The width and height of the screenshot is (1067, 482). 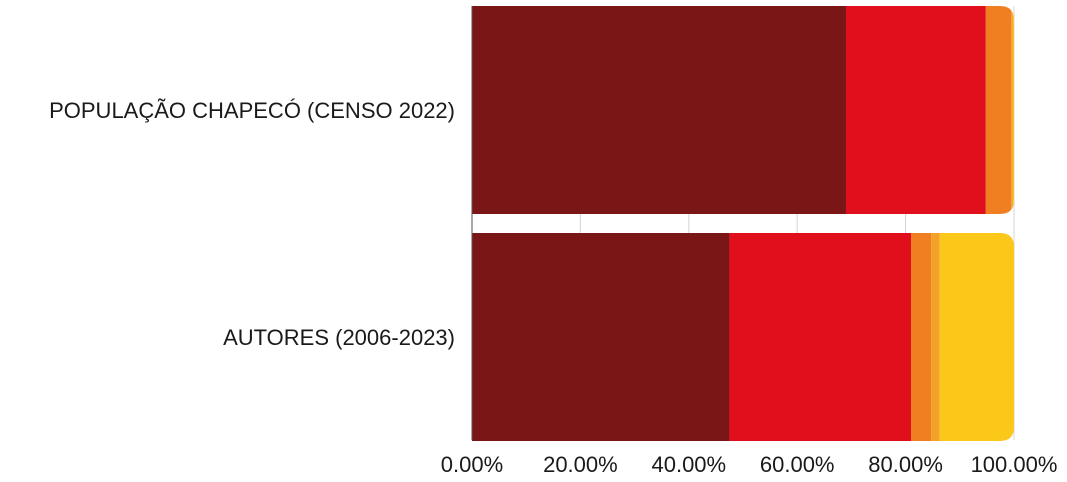 I want to click on x-tick-label-5: 100.00%, so click(x=1014, y=464).